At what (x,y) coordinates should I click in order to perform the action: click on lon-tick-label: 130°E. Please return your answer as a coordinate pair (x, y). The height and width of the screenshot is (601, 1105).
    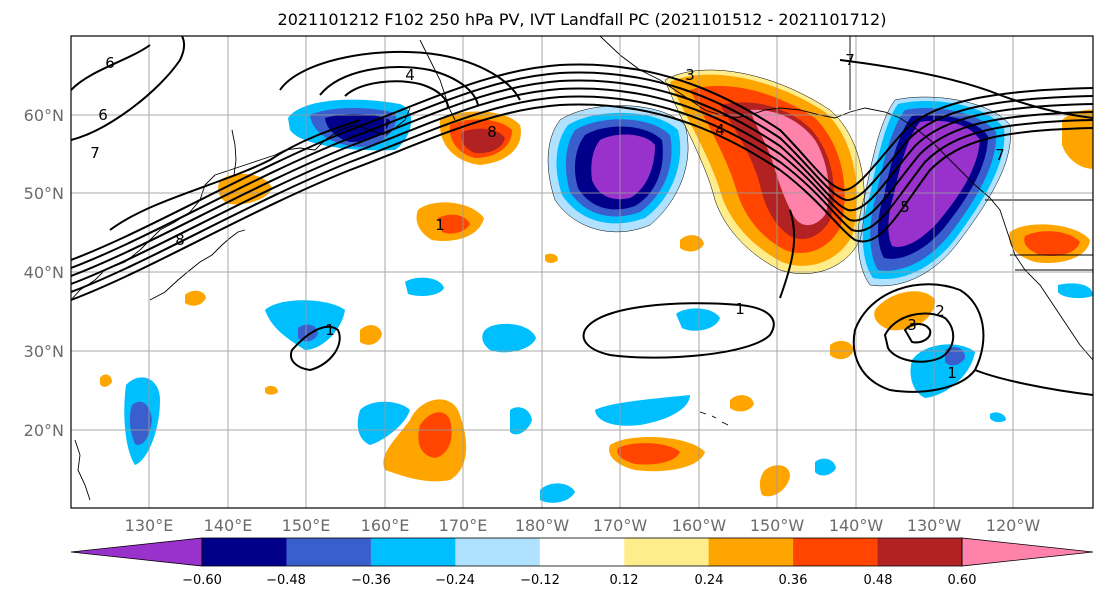
    Looking at the image, I should click on (149, 525).